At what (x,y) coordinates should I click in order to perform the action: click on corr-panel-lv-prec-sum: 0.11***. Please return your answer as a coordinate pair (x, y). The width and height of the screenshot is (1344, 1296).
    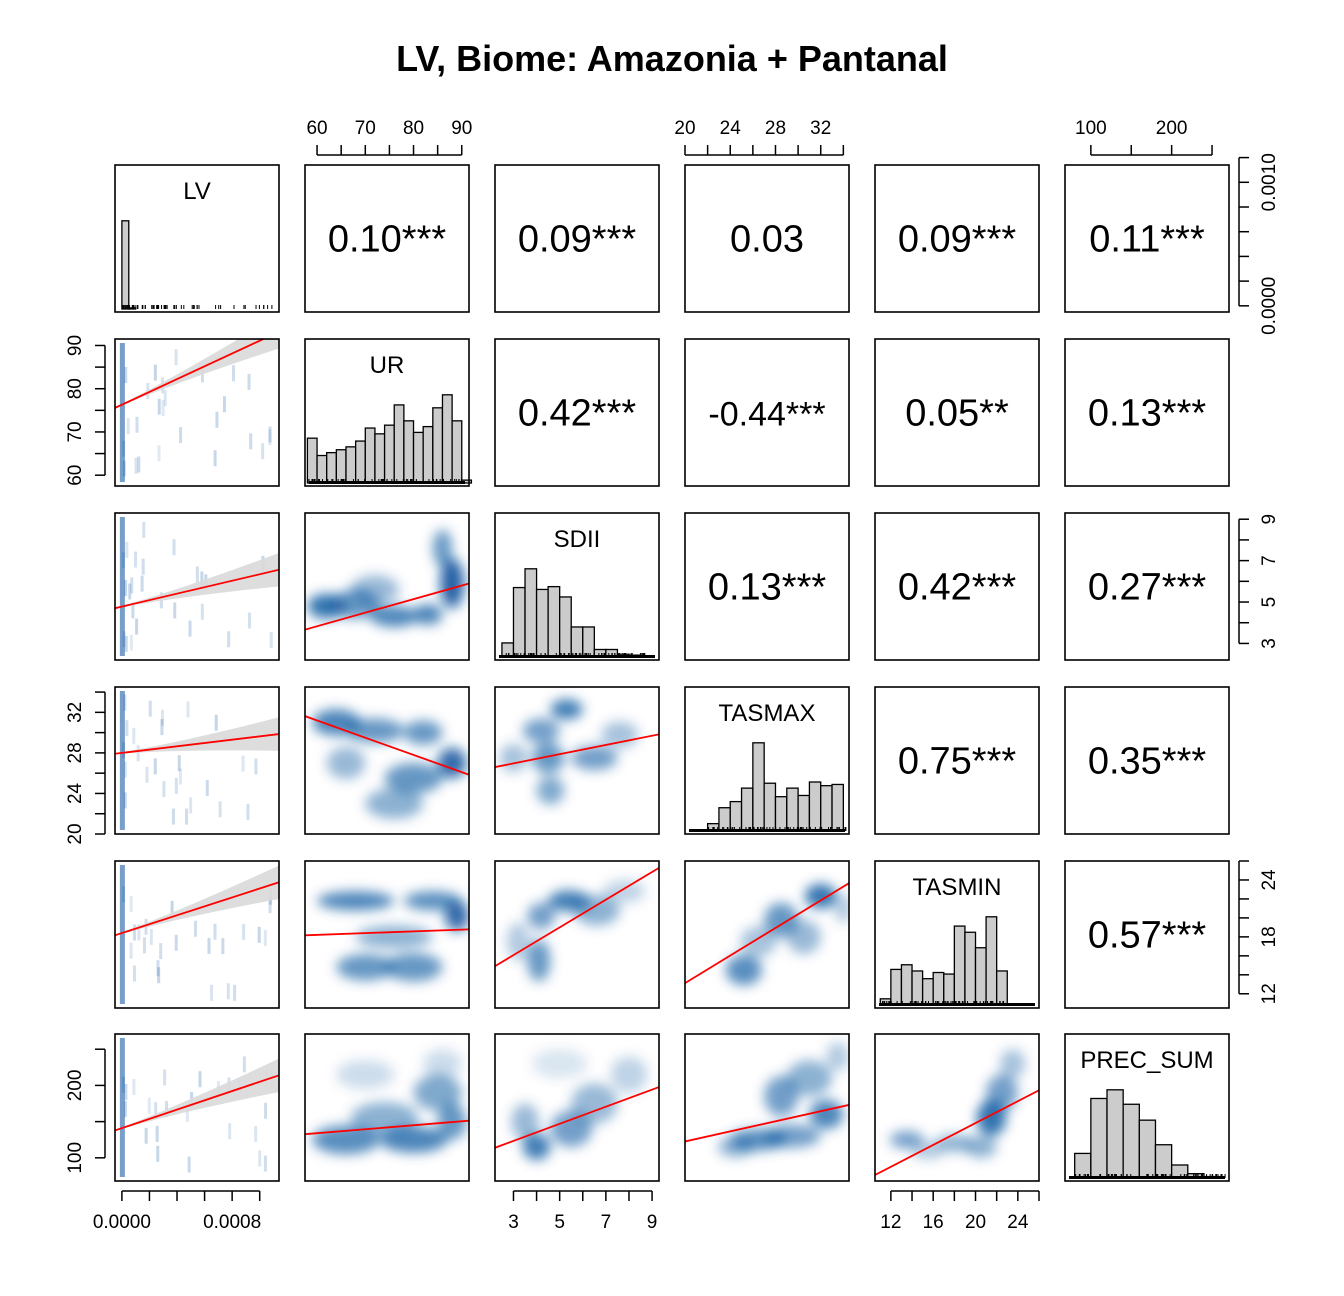
    Looking at the image, I should click on (1147, 238).